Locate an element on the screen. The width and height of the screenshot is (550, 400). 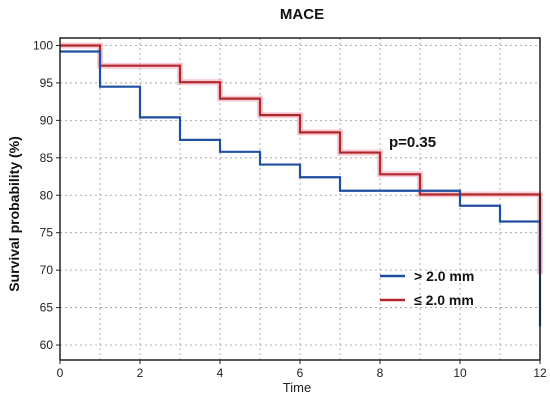
y-tick-label: 75 is located at coordinates (47, 233).